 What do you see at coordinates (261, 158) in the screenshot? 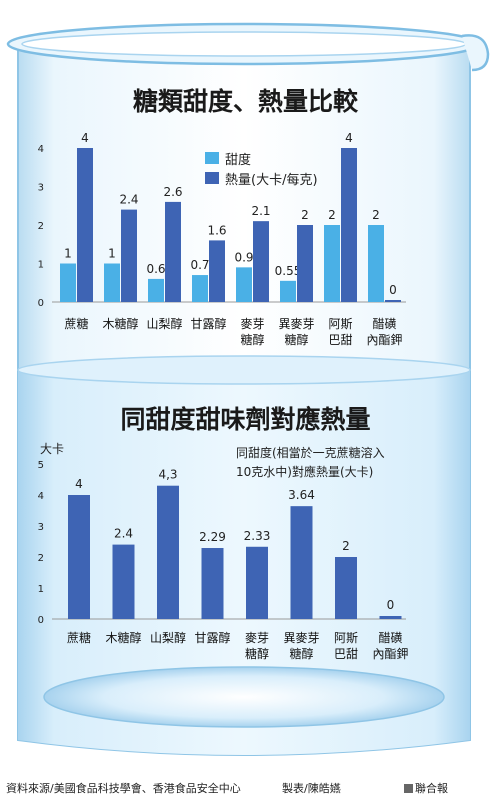
I see `legend-item-sweetness: 甜度` at bounding box center [261, 158].